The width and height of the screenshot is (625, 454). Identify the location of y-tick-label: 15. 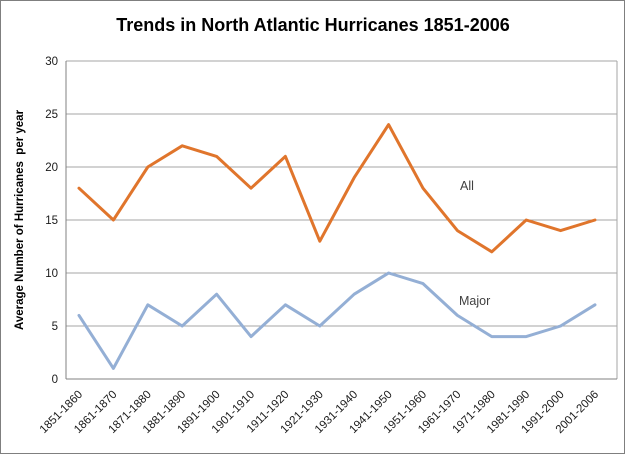
(51, 221).